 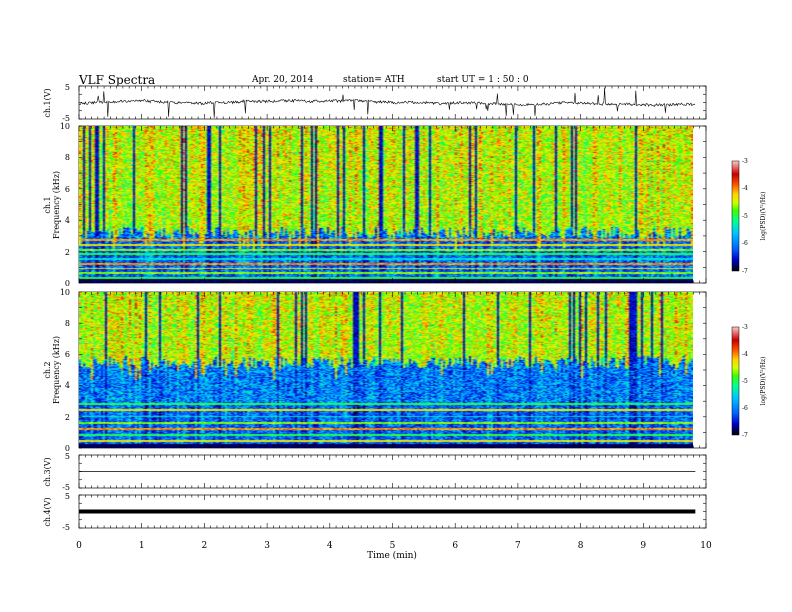 I want to click on ch2-spec-ytick-8: 8, so click(x=67, y=323).